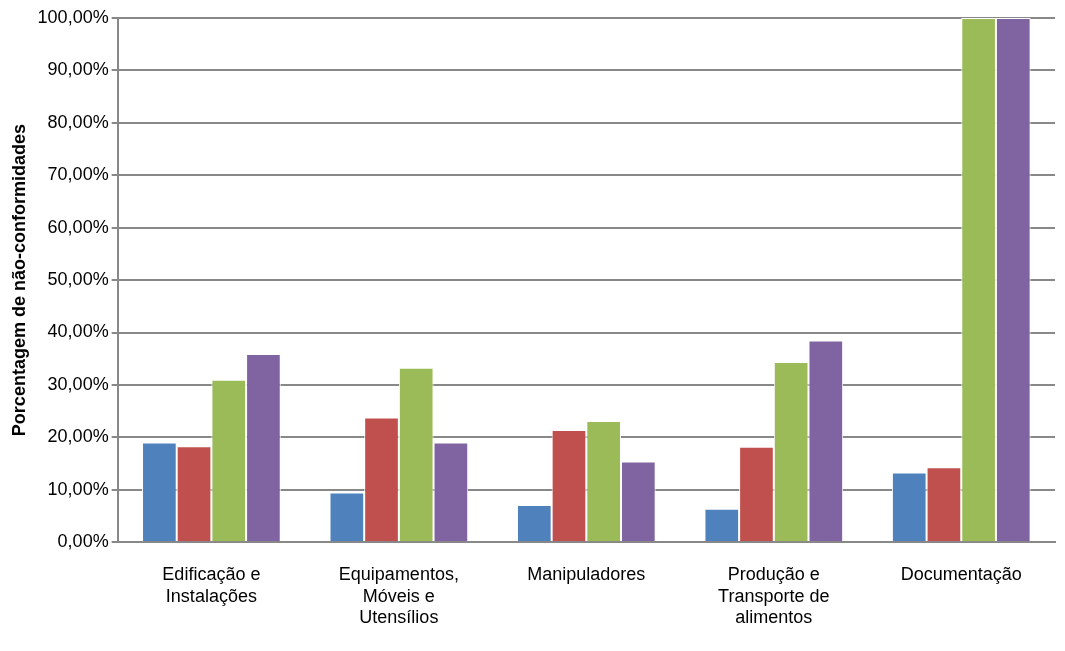 This screenshot has width=1065, height=651. What do you see at coordinates (78, 436) in the screenshot?
I see `y-tick-label: 20,00%` at bounding box center [78, 436].